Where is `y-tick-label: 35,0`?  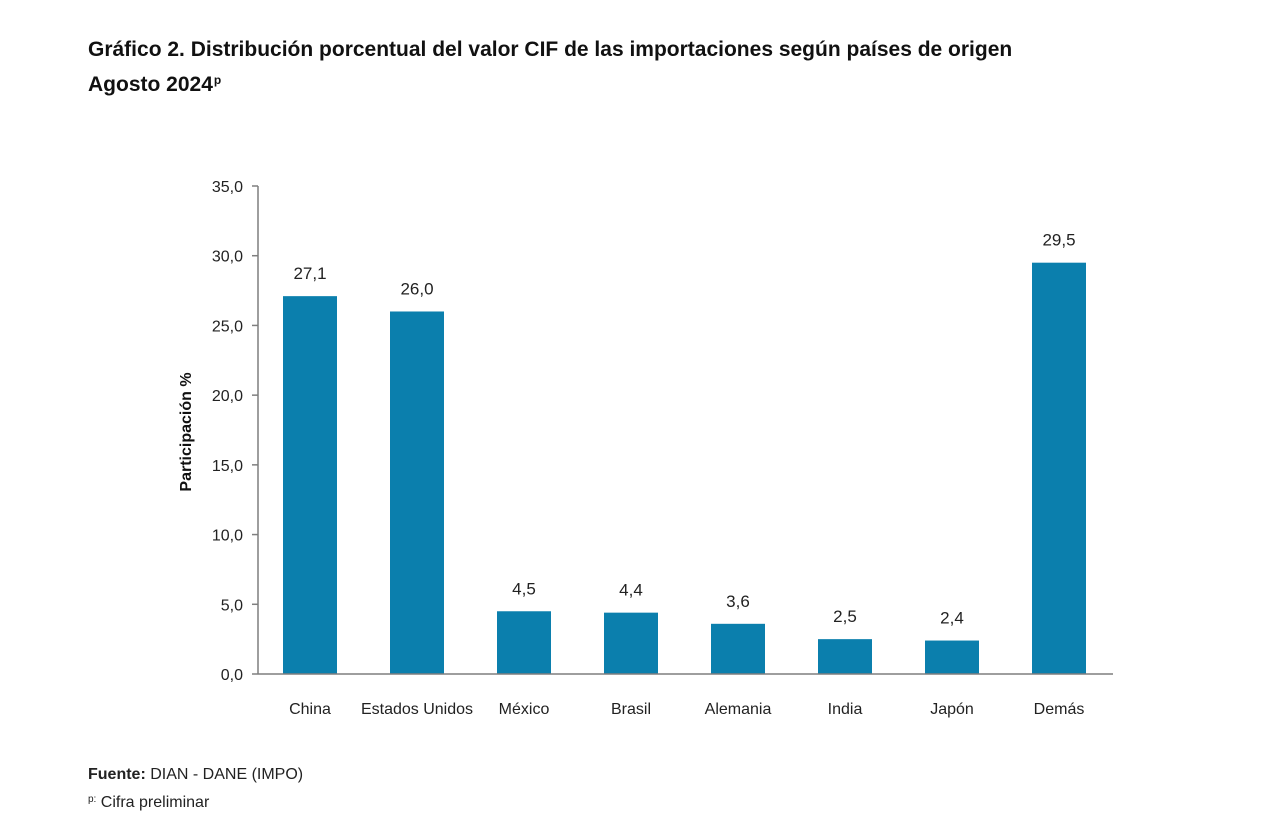
y-tick-label: 35,0 is located at coordinates (227, 187).